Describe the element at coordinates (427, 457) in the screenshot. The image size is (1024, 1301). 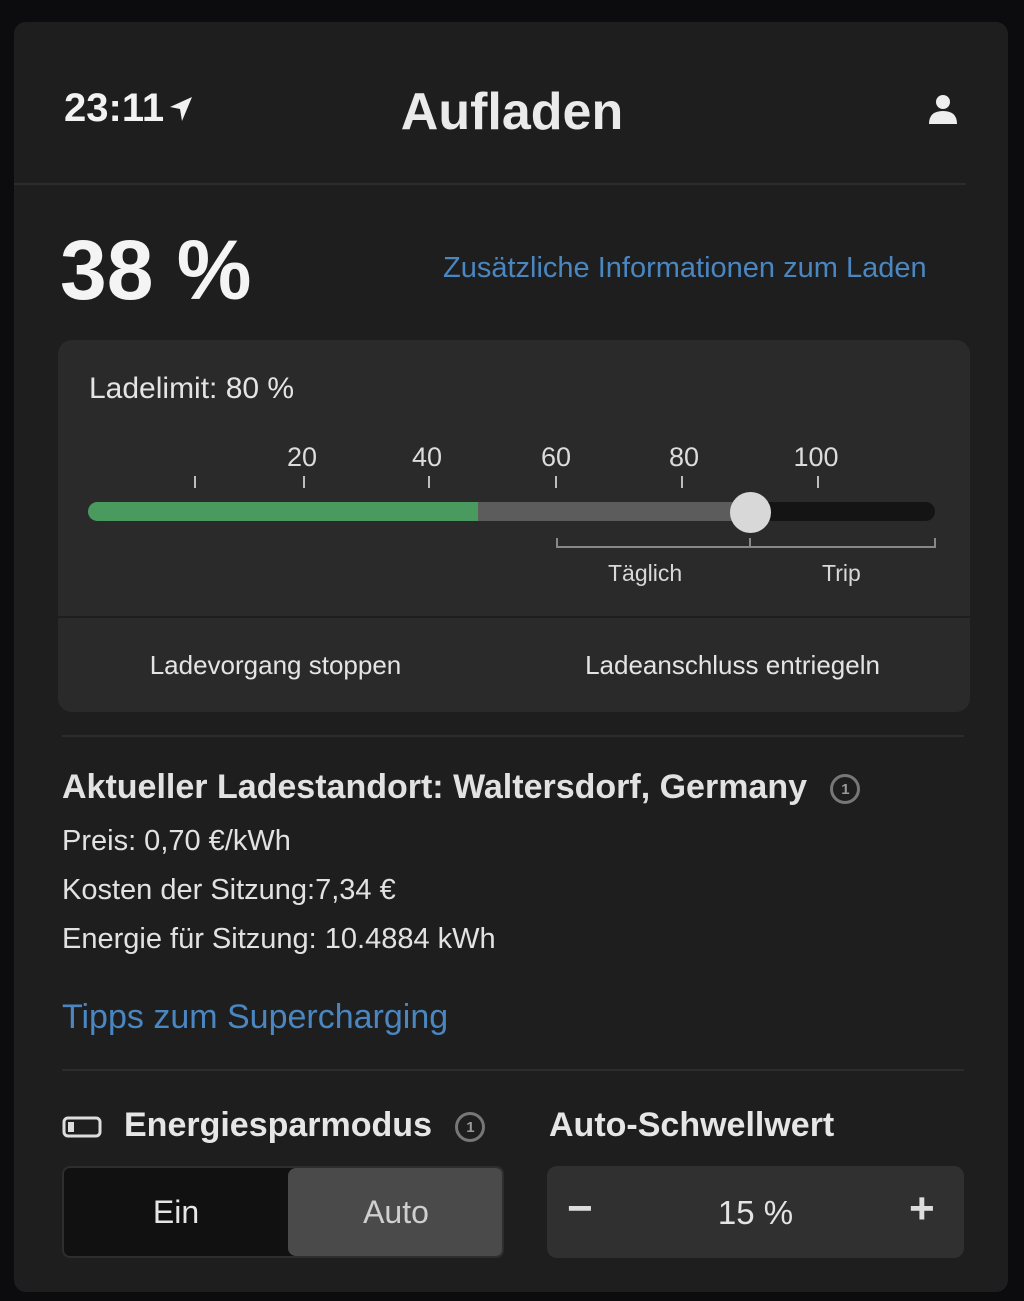
I see `tick-label: 40` at that location.